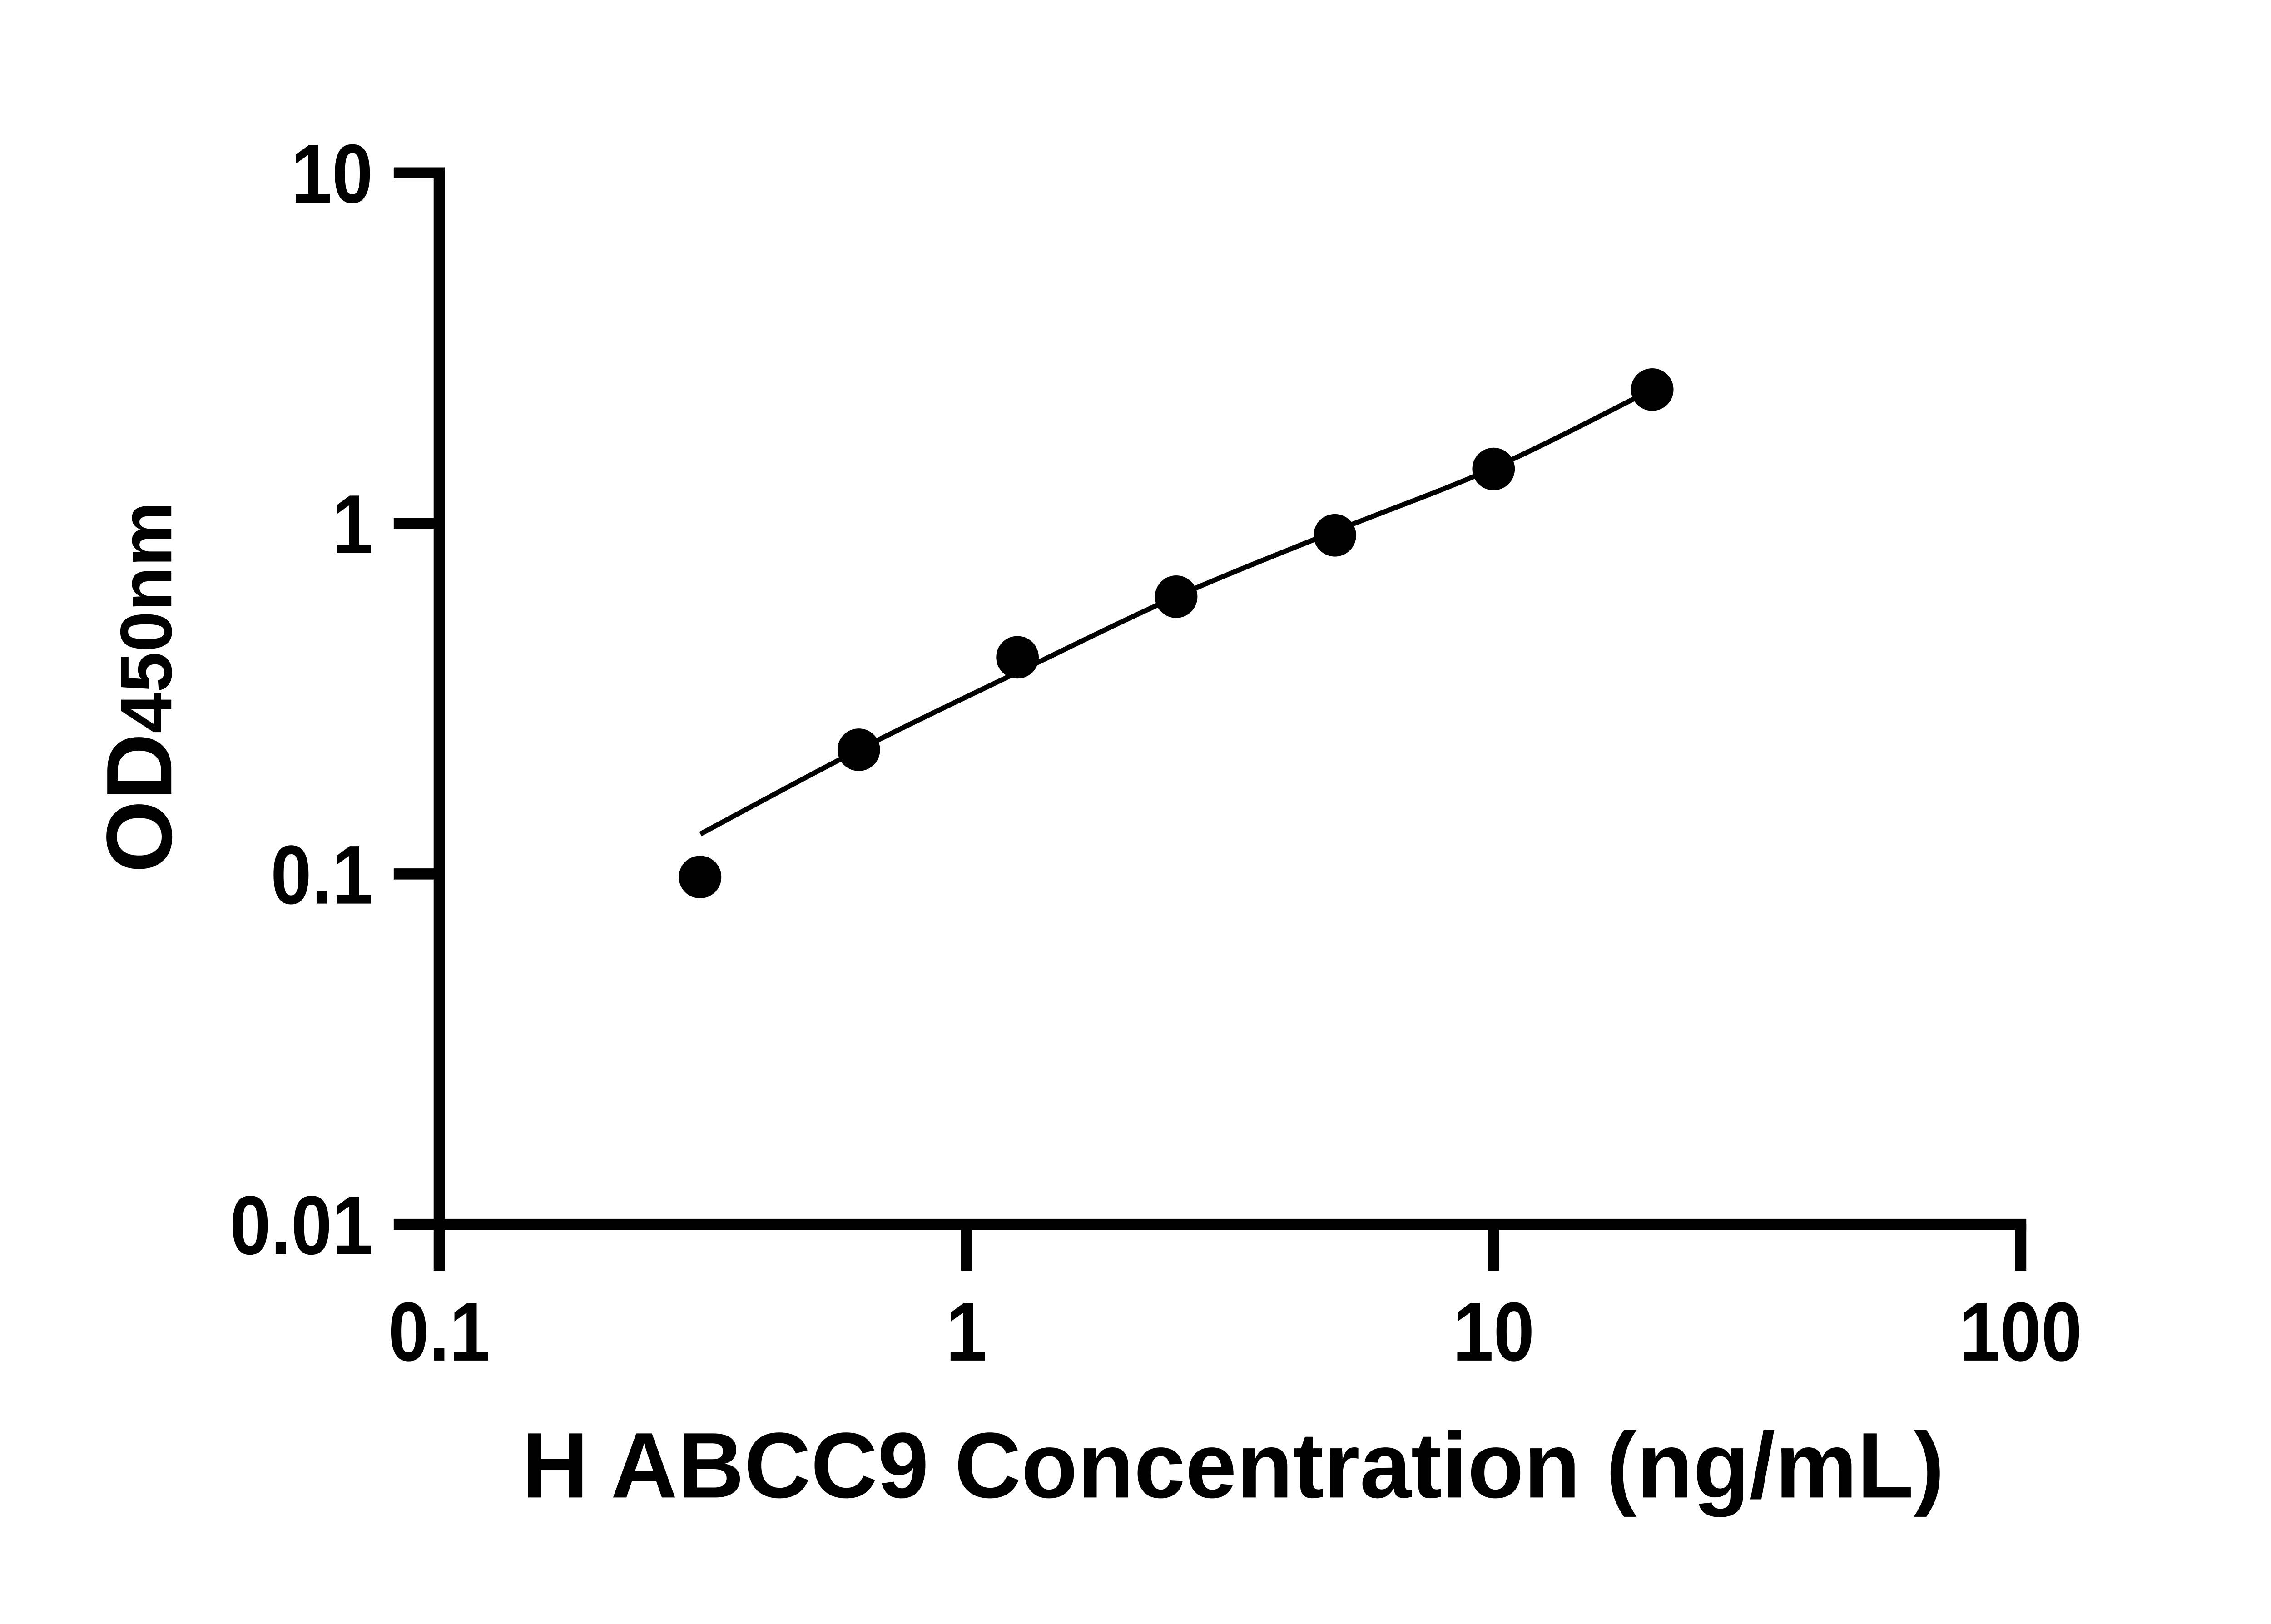 The image size is (2271, 1624). I want to click on y-tick-label-group: 1, so click(352, 524).